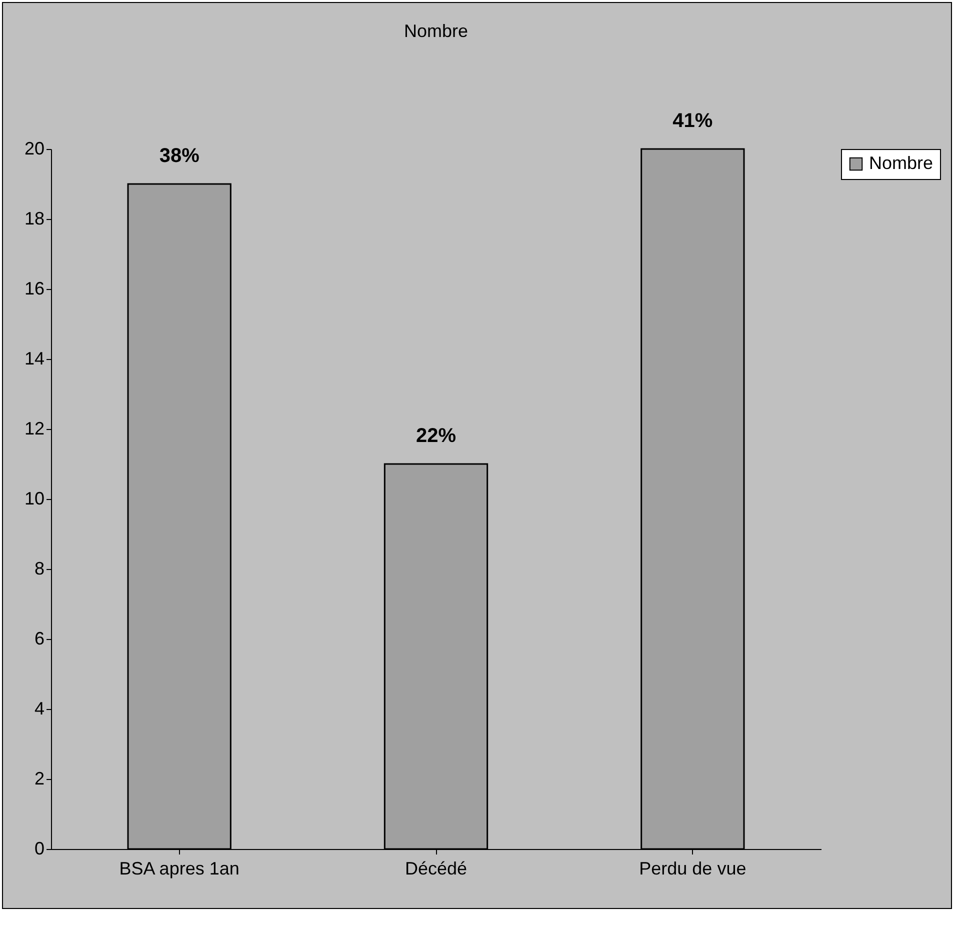 Image resolution: width=960 pixels, height=943 pixels. I want to click on y-tick-label: 18, so click(34, 218).